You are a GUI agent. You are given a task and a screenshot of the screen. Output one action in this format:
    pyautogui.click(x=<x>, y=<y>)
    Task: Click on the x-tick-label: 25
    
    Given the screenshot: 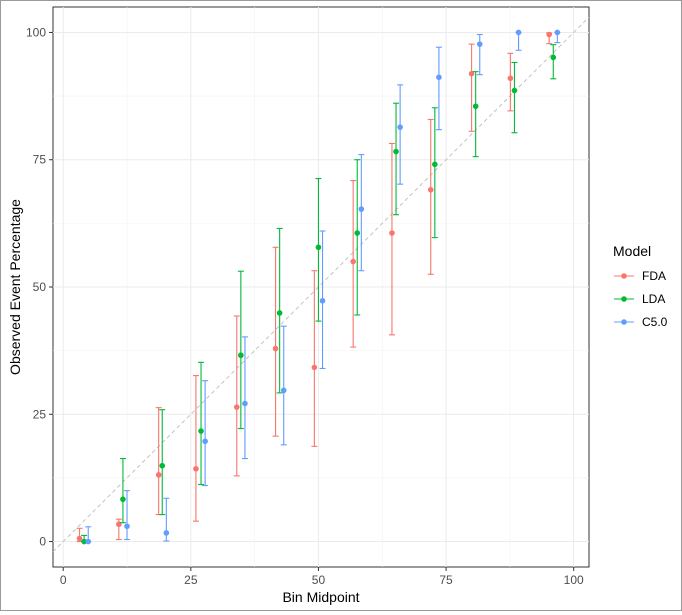 What is the action you would take?
    pyautogui.click(x=191, y=580)
    